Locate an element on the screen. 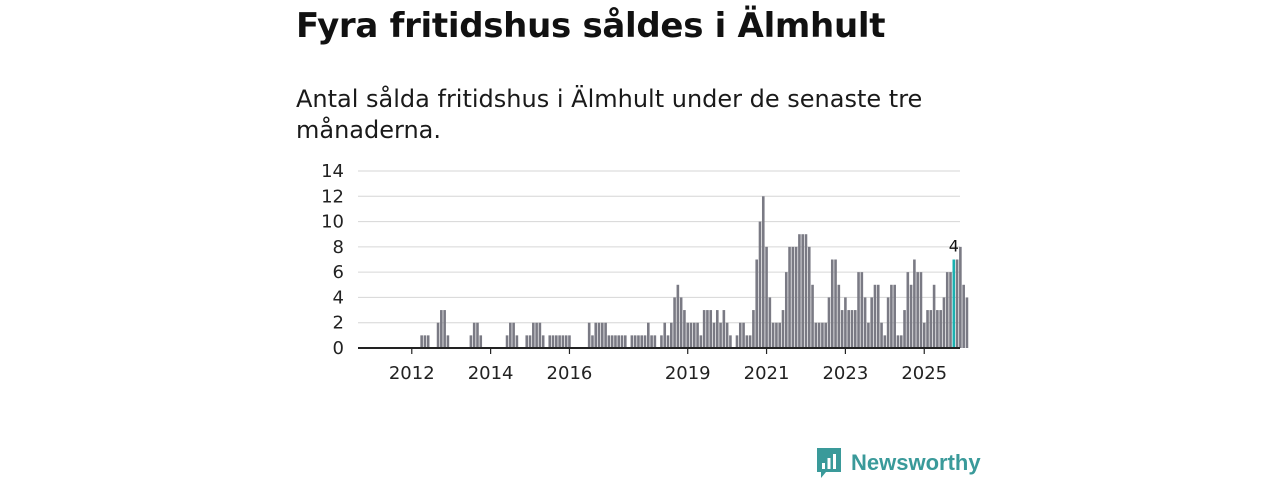  bars is located at coordinates (694, 272).